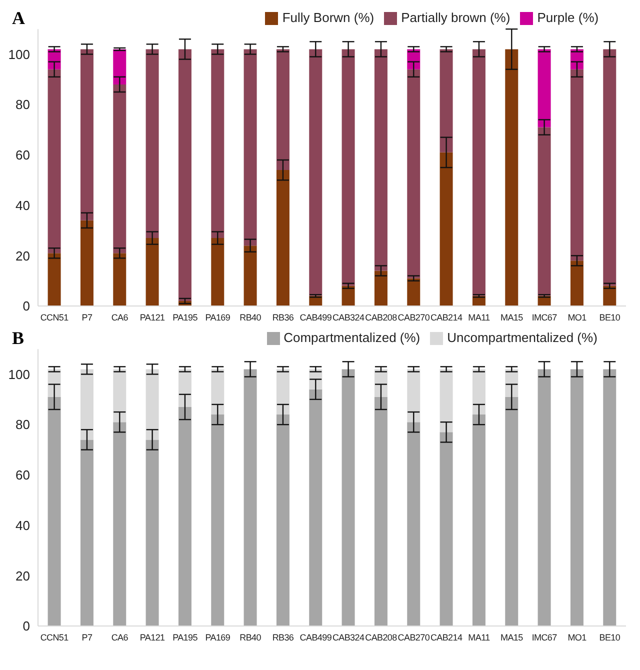 The image size is (640, 670). Describe the element at coordinates (328, 17) in the screenshot. I see `legend-label: Fully Borwn (%)` at that location.